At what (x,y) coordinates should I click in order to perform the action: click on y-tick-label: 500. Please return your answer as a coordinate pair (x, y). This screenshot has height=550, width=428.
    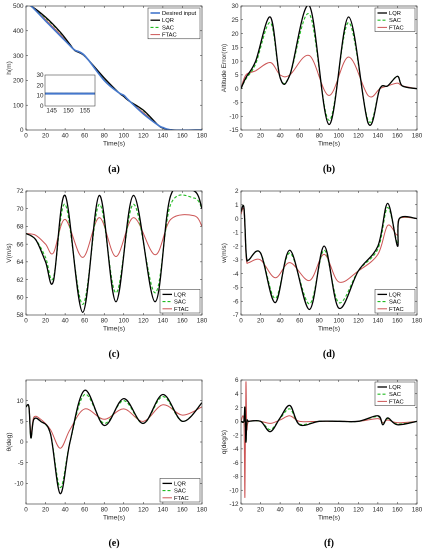
    Looking at the image, I should click on (18, 6).